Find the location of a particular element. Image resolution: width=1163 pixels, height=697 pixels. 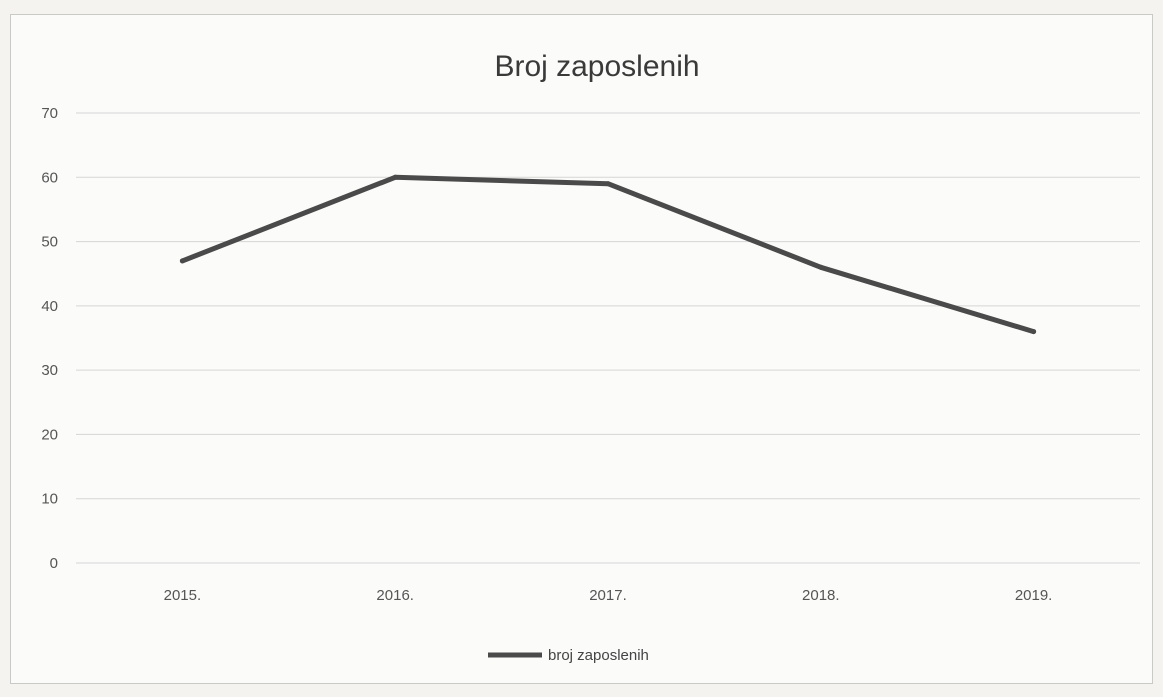

y-tick-label: 50 is located at coordinates (49, 242).